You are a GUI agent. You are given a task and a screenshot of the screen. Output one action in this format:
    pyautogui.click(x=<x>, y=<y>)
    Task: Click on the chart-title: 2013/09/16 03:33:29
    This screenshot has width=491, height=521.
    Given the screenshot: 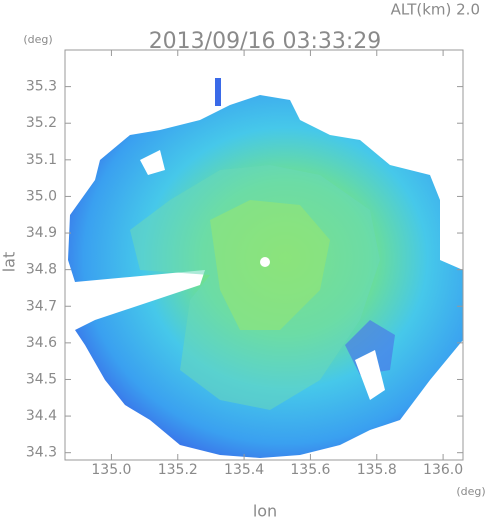 What is the action you would take?
    pyautogui.click(x=265, y=41)
    